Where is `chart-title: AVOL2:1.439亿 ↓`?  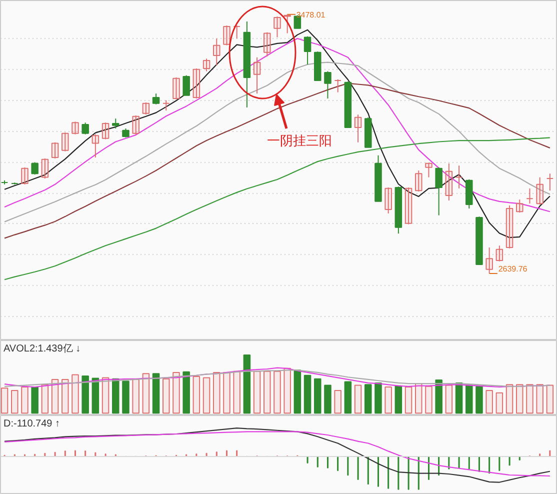
chart-title: AVOL2:1.439亿 ↓ is located at coordinates (42, 349).